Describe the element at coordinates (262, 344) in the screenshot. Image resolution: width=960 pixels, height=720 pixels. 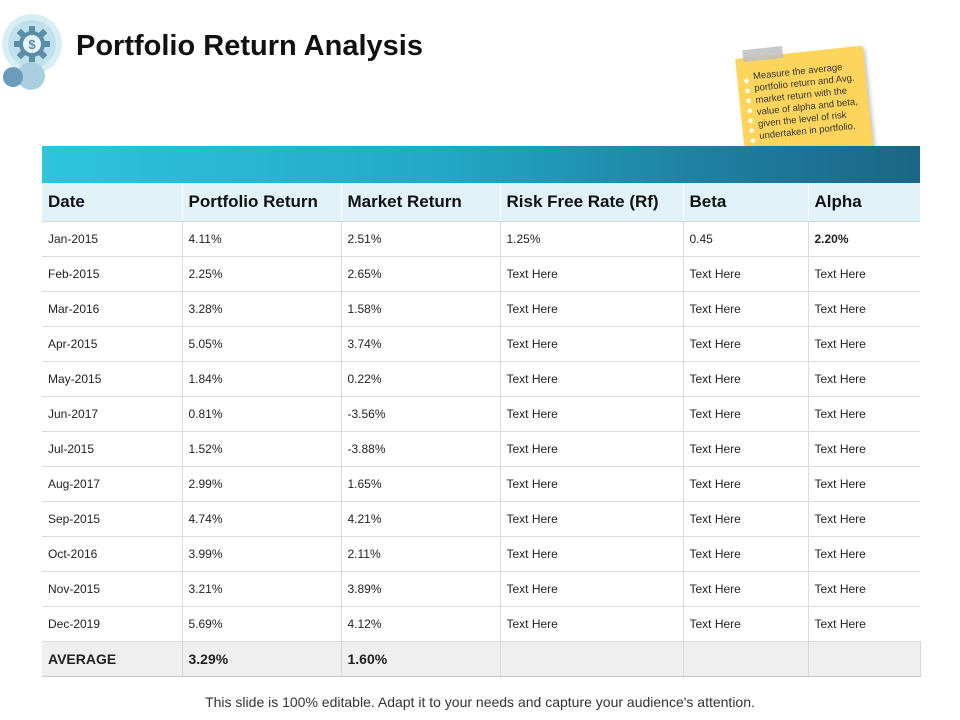
I see `cell-portfolio-return: 5.05%` at that location.